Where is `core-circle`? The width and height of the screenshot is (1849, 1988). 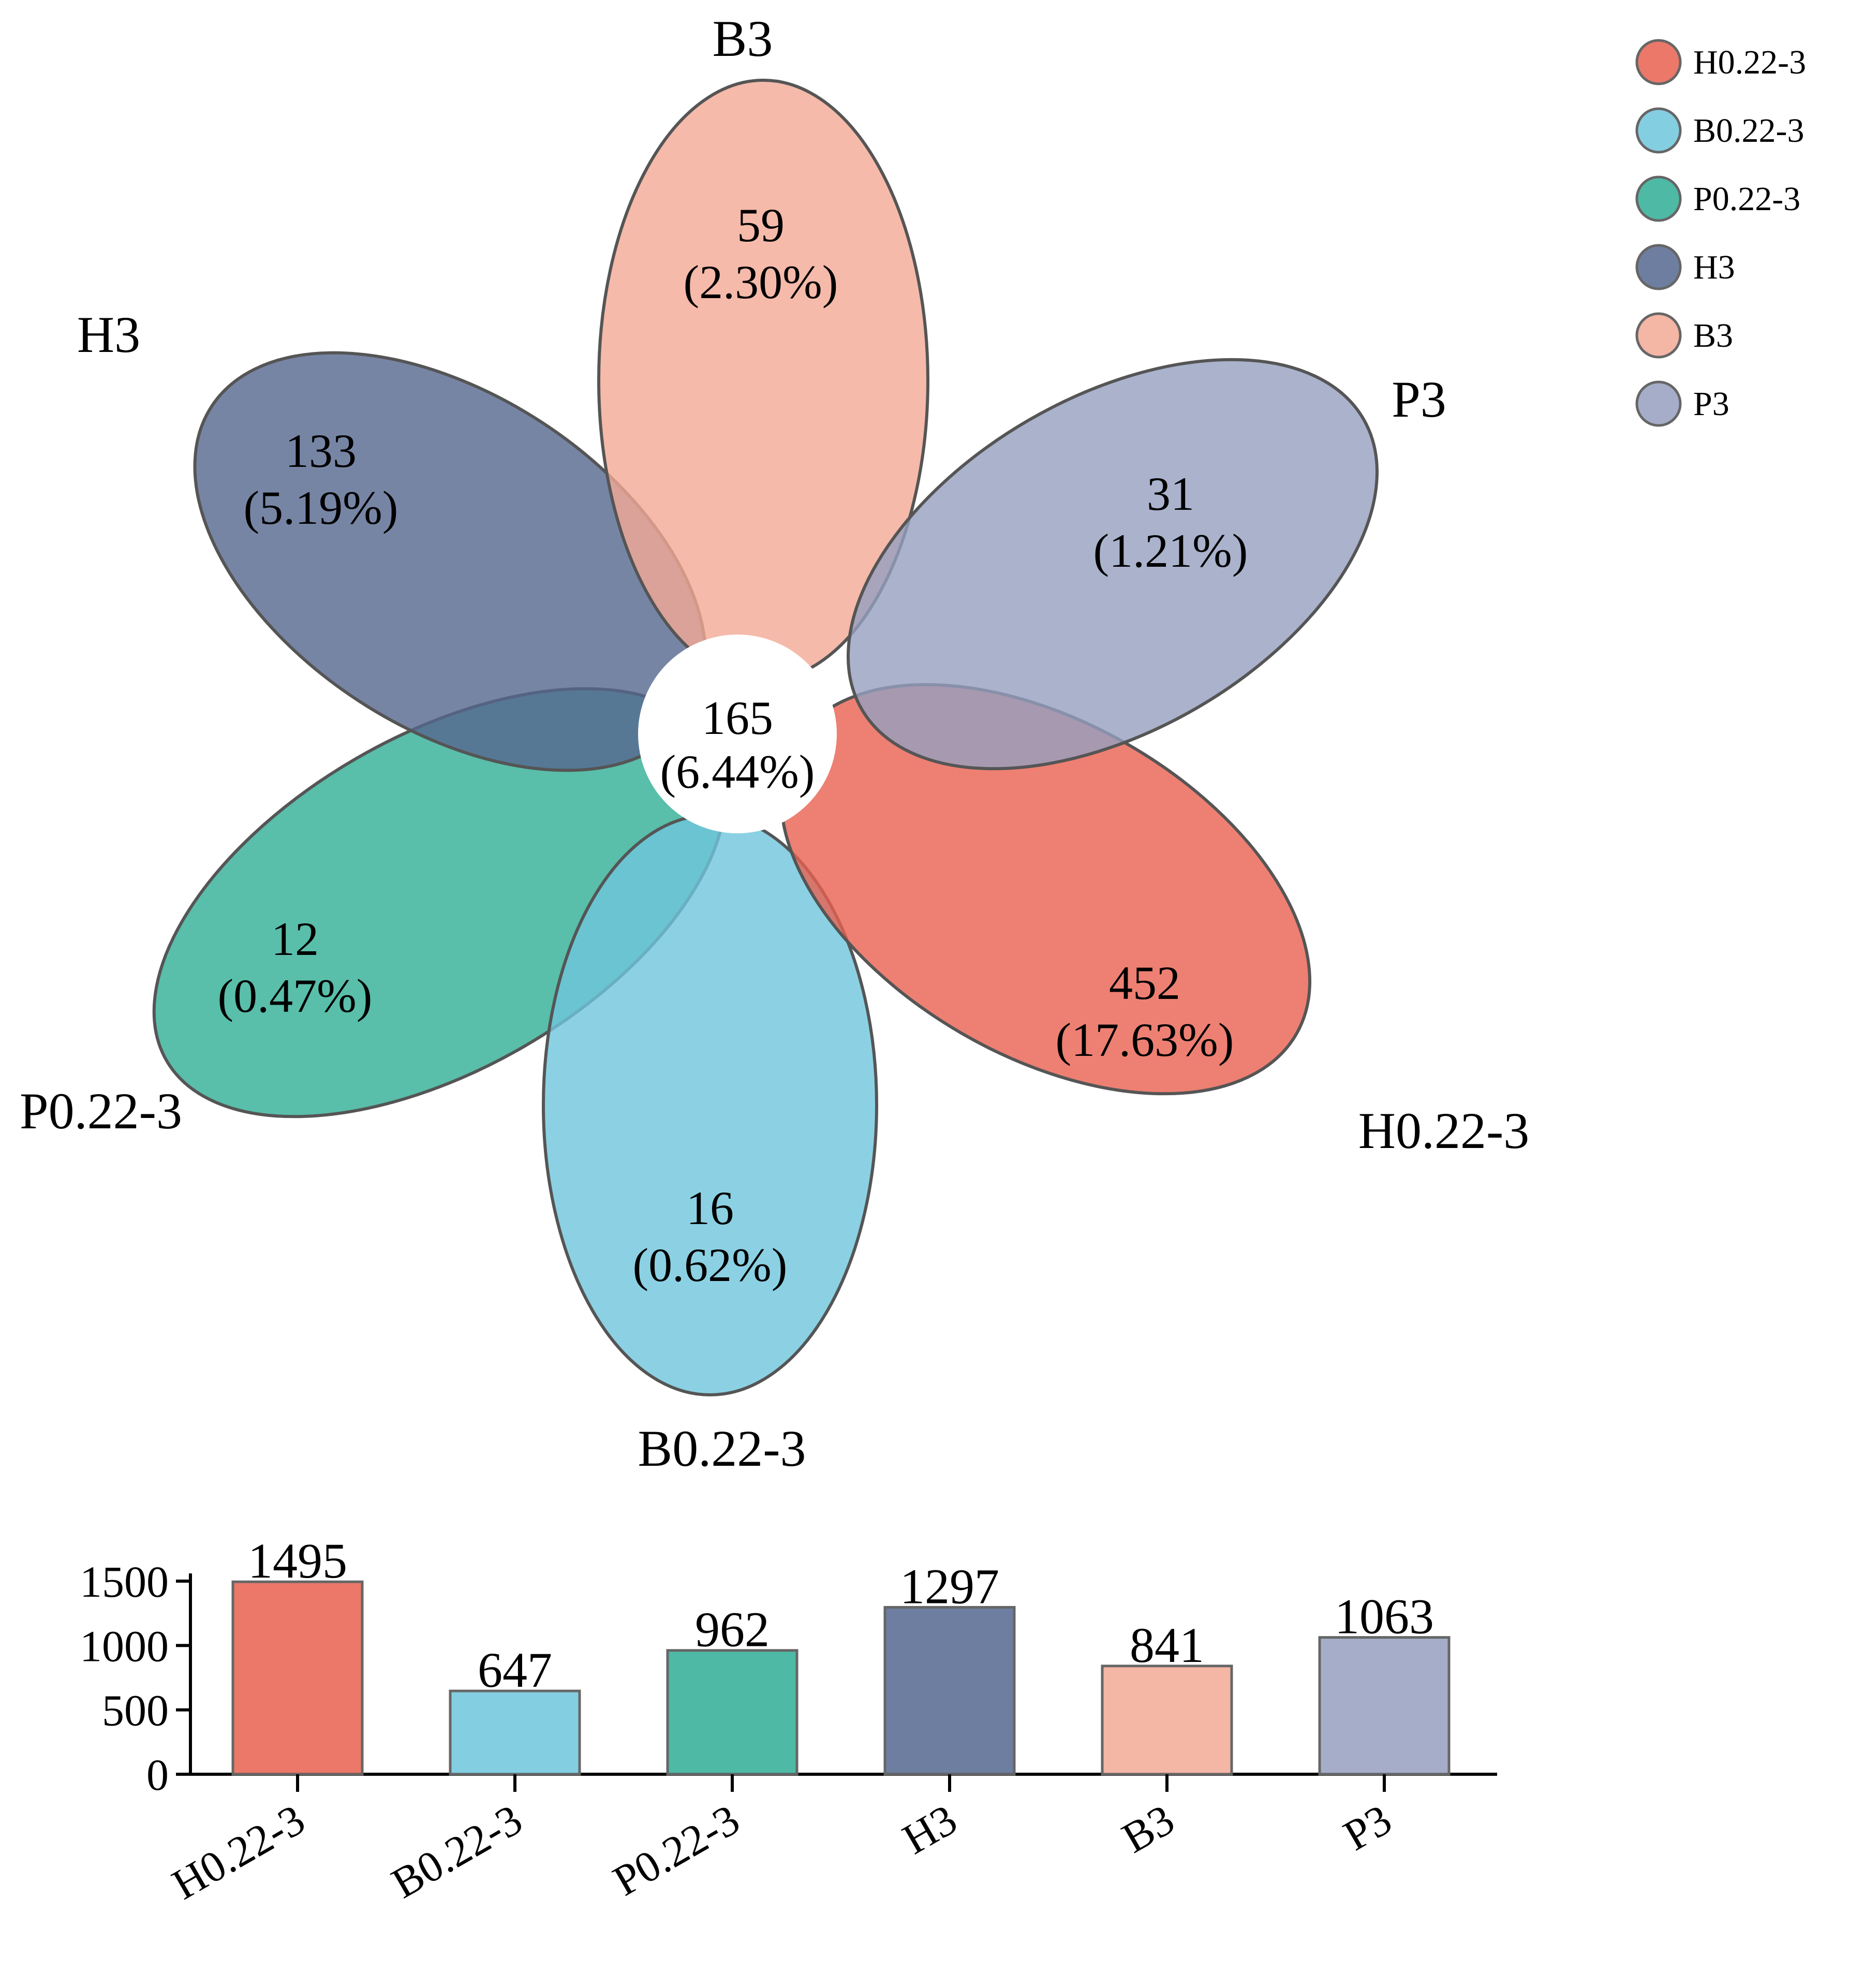
core-circle is located at coordinates (738, 734).